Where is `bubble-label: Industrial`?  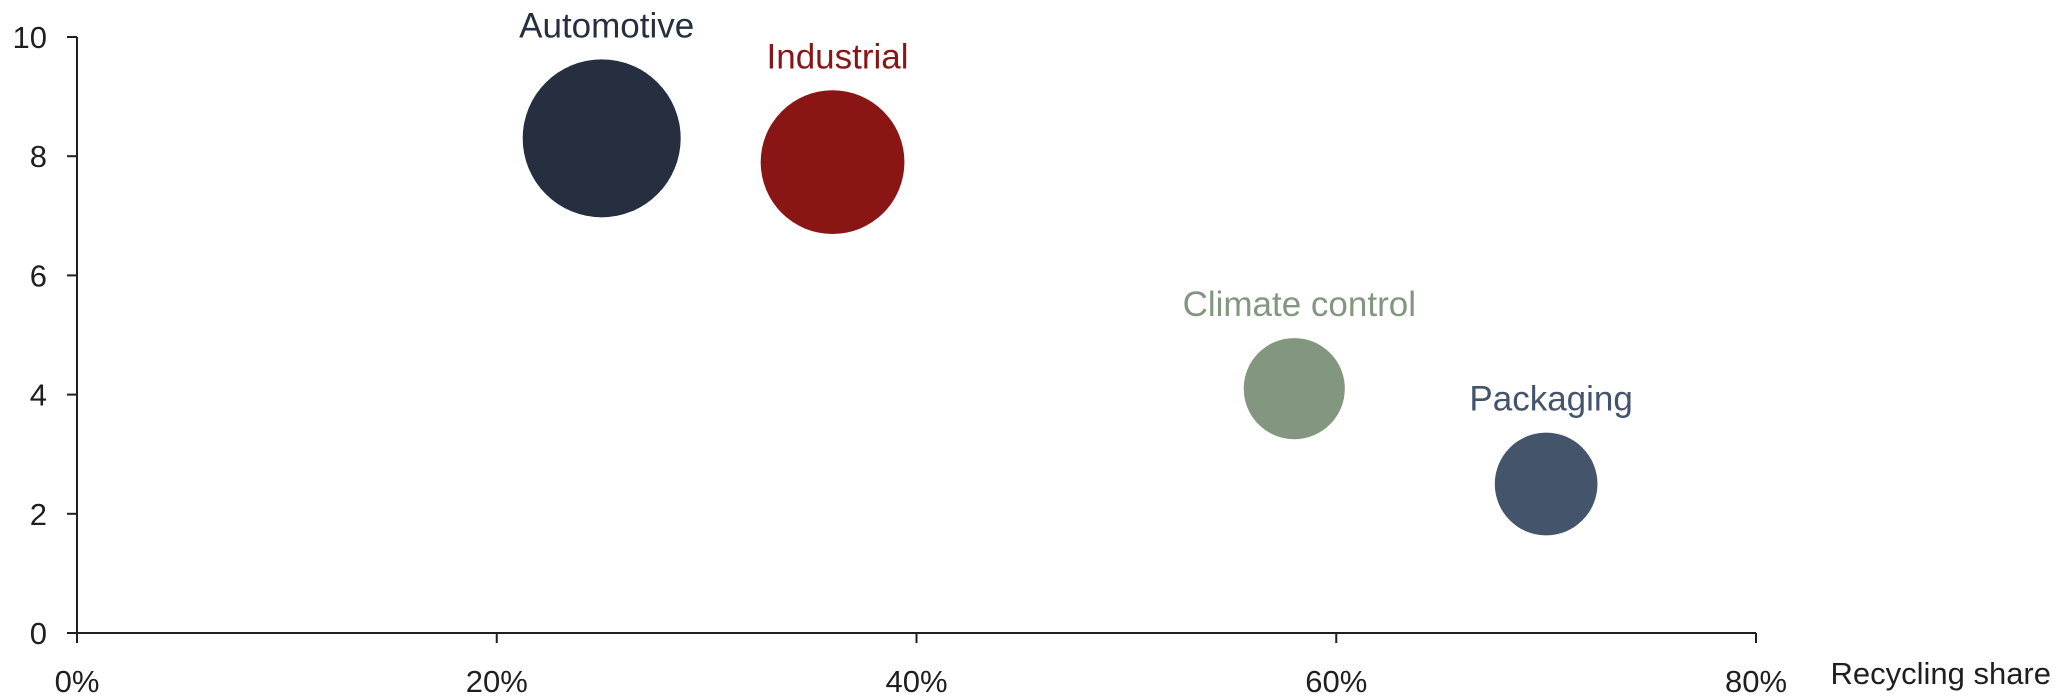
bubble-label: Industrial is located at coordinates (838, 56).